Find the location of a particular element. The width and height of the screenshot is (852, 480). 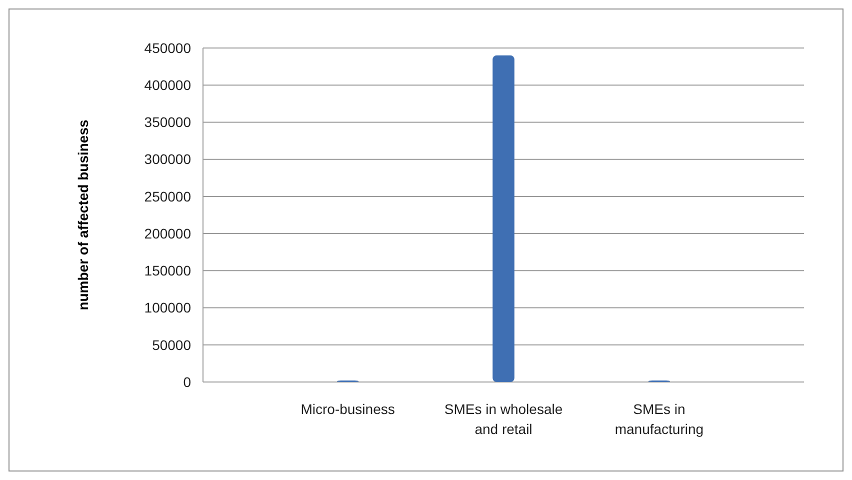

y-tick-label: 150000 is located at coordinates (168, 270).